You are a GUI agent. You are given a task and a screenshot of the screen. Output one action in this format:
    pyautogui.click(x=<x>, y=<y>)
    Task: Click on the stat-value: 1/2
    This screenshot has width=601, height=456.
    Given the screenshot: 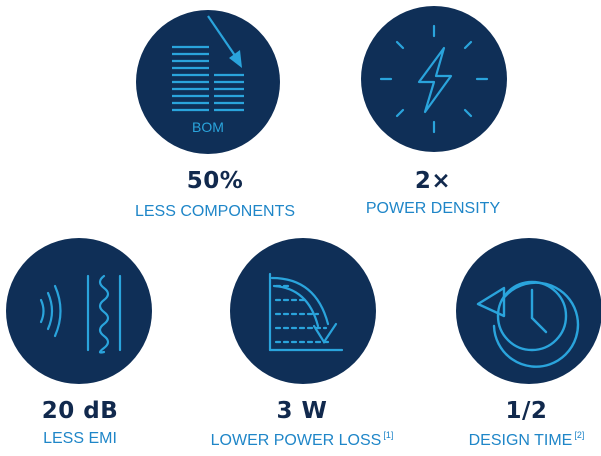 What is the action you would take?
    pyautogui.click(x=526, y=411)
    